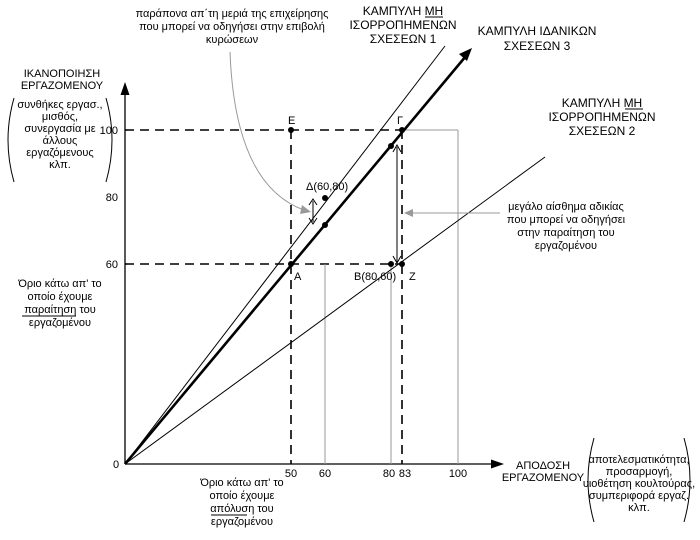 This screenshot has height=540, width=700. What do you see at coordinates (391, 146) in the screenshot?
I see `point-curve1-x80` at bounding box center [391, 146].